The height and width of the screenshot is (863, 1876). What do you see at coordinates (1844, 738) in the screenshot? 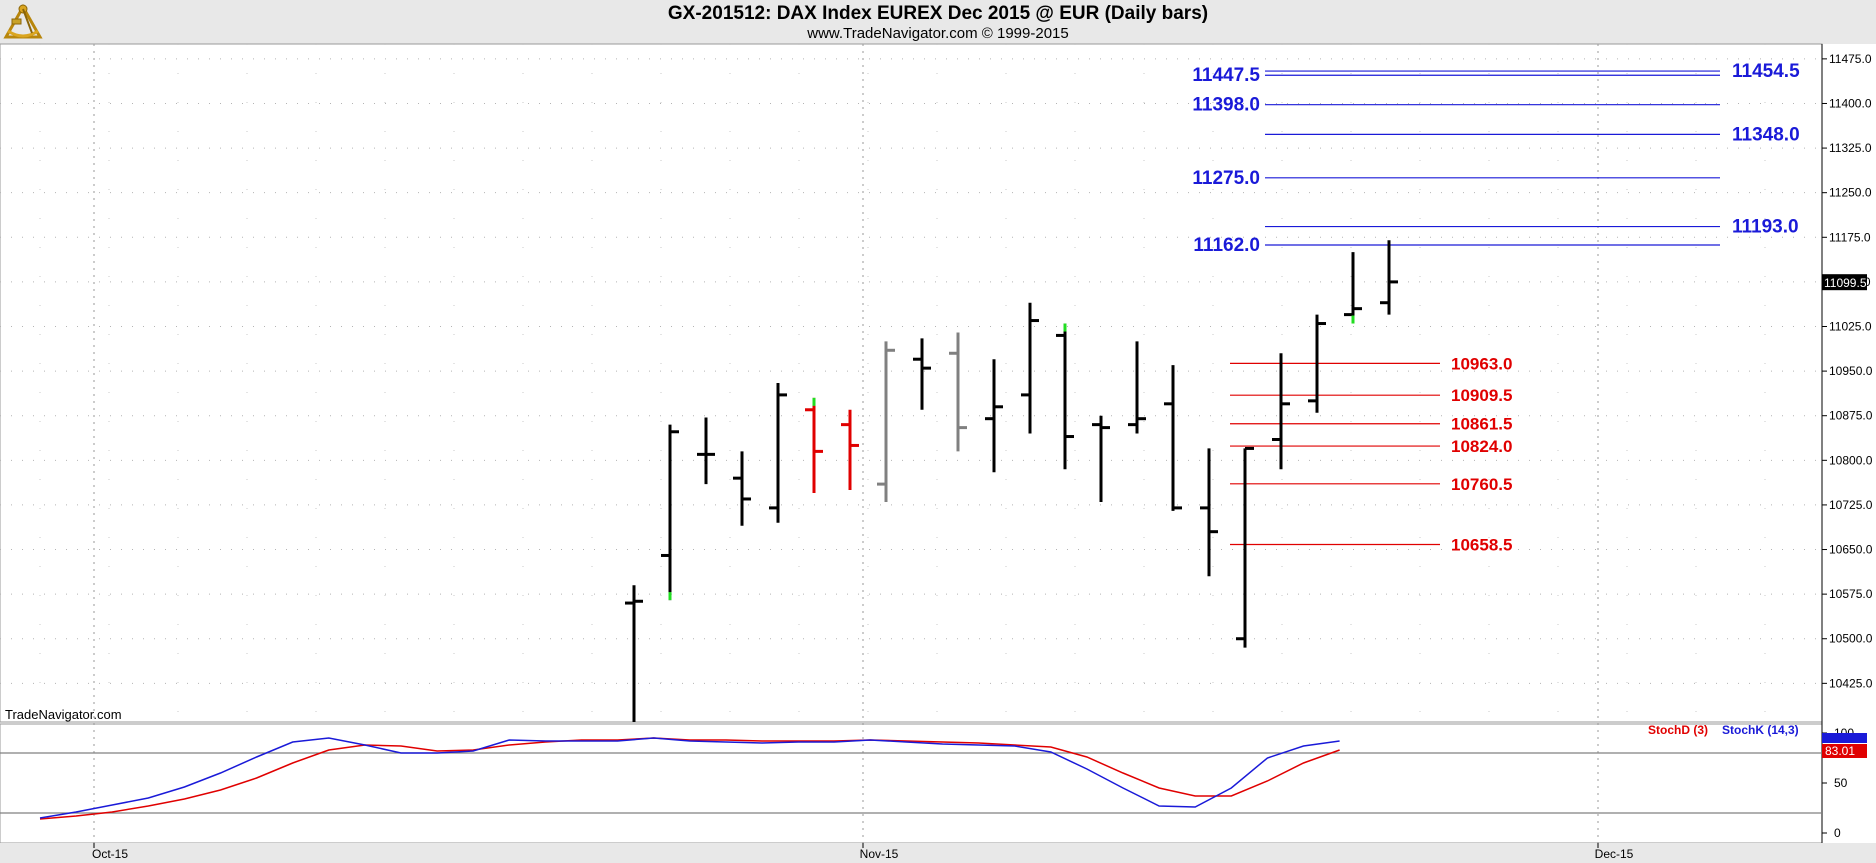
I see `stoch-k-last-box` at bounding box center [1844, 738].